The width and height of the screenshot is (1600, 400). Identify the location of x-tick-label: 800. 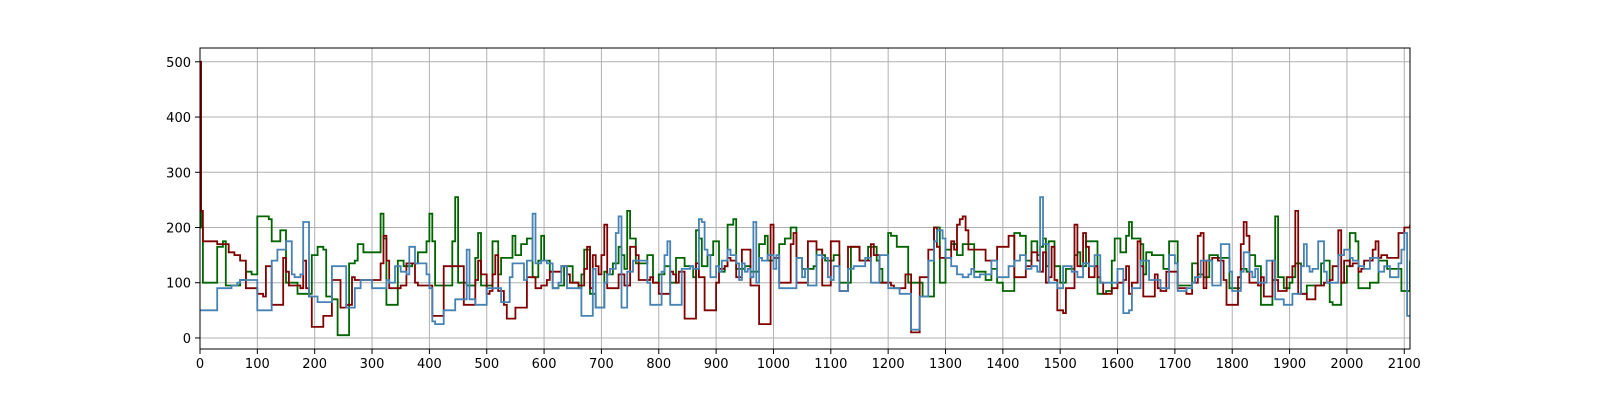
(658, 364).